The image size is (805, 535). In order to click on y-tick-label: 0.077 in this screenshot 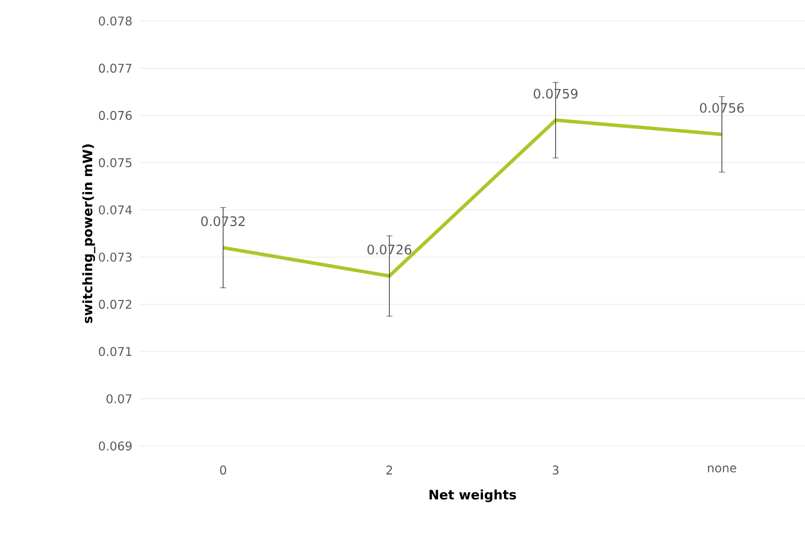, I will do `click(115, 68)`.